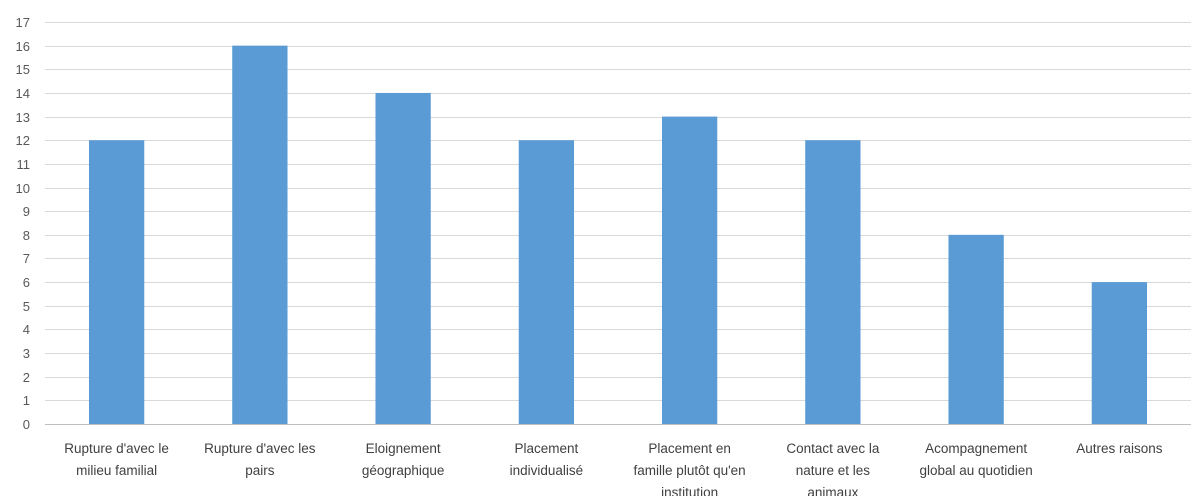 The image size is (1194, 496). Describe the element at coordinates (23, 46) in the screenshot. I see `y-tick-label: 16` at that location.